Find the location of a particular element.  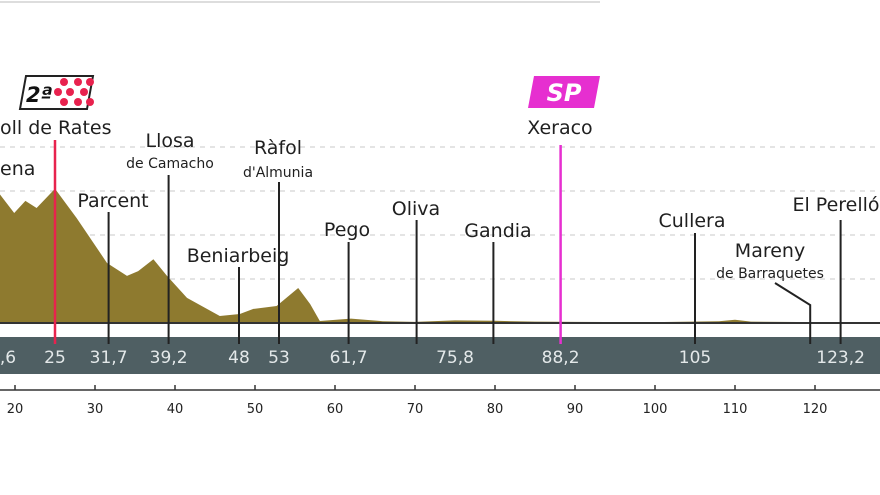

x-tick-label: 60 is located at coordinates (335, 409).